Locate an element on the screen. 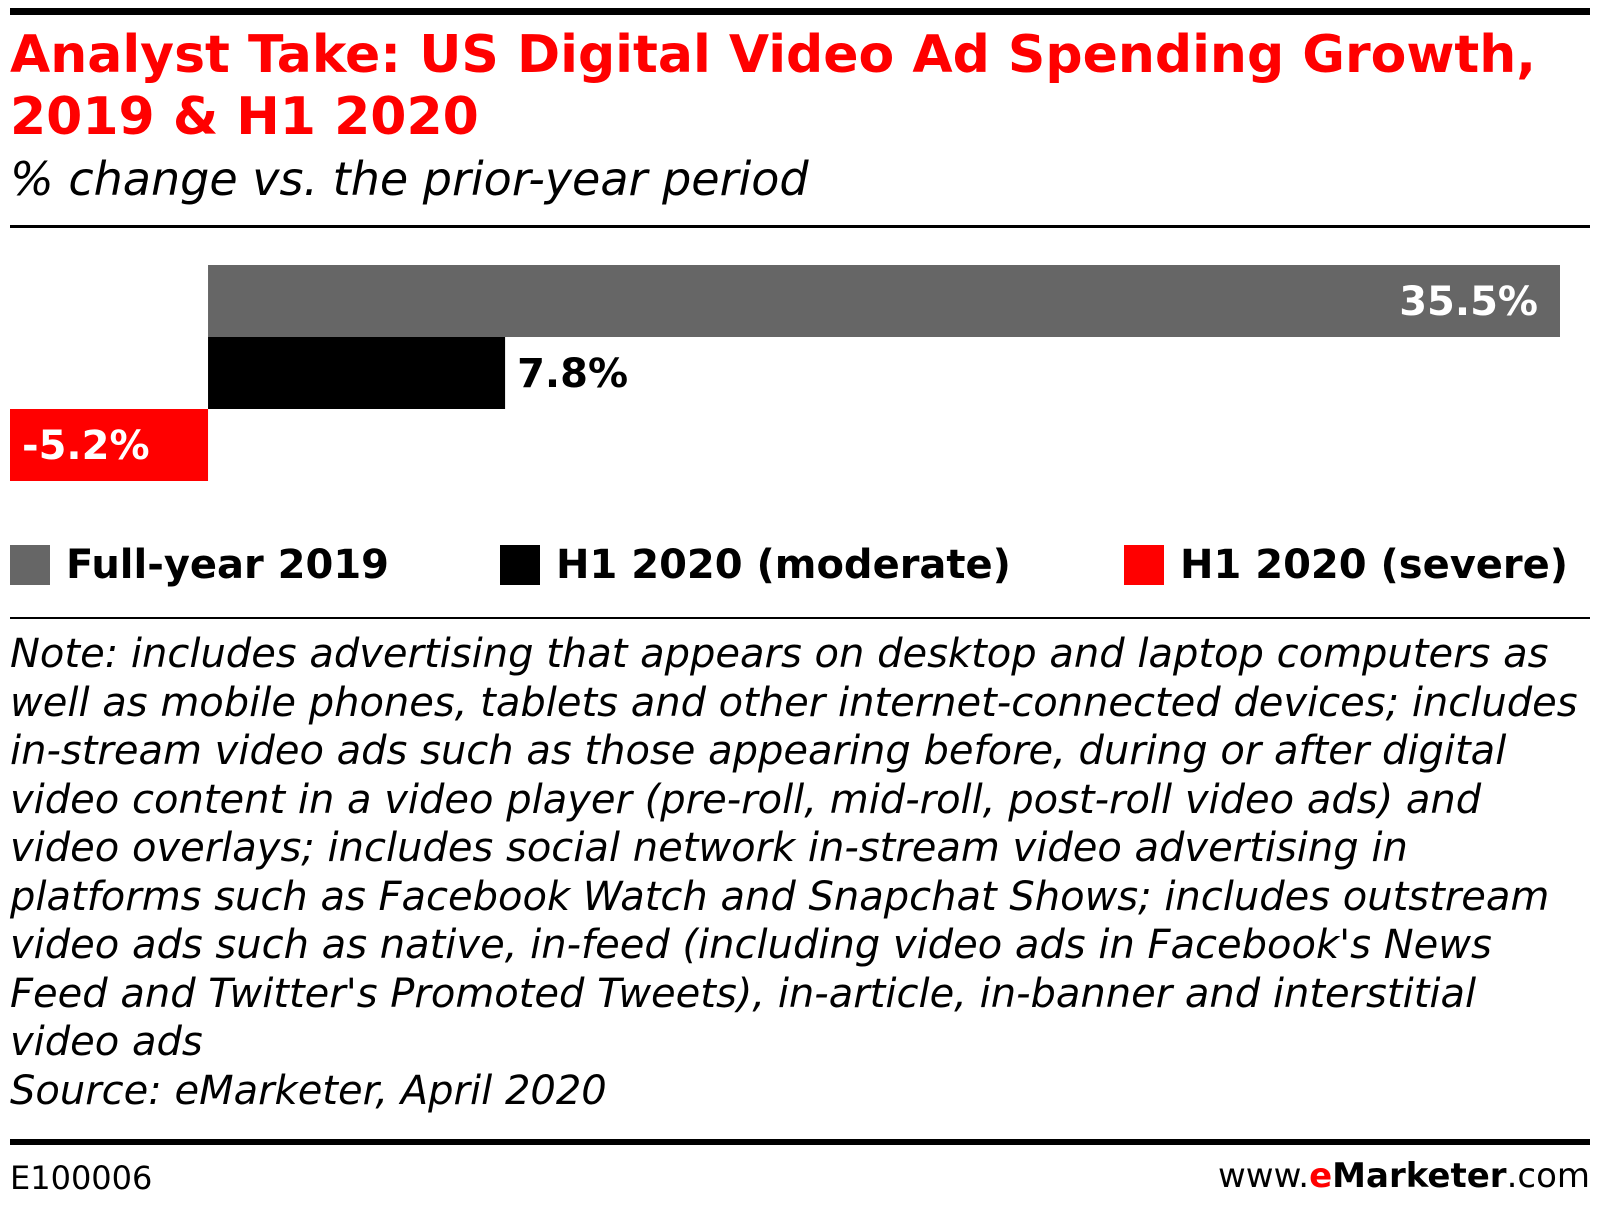 This screenshot has height=1206, width=1600. brand-url: www.eMarketer.com is located at coordinates (1404, 1176).